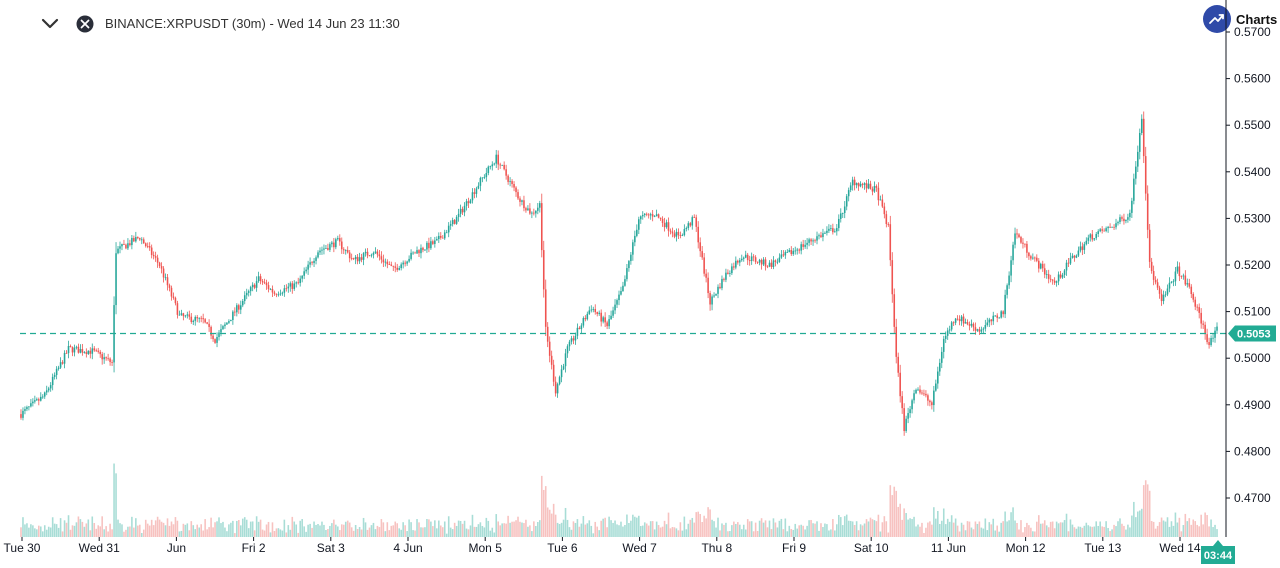 This screenshot has width=1280, height=568. I want to click on chevron-down-icon, so click(50, 24).